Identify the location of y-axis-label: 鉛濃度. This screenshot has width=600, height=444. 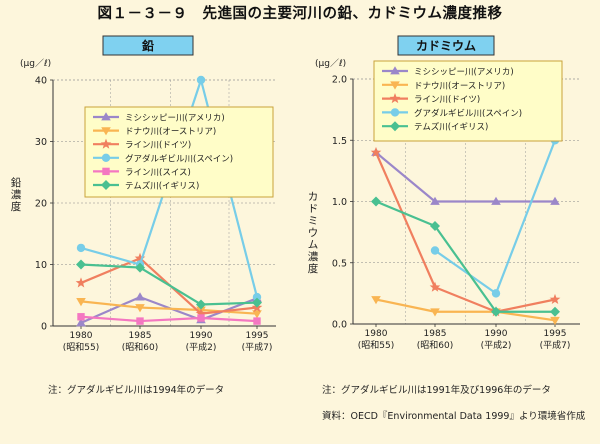
(16, 194).